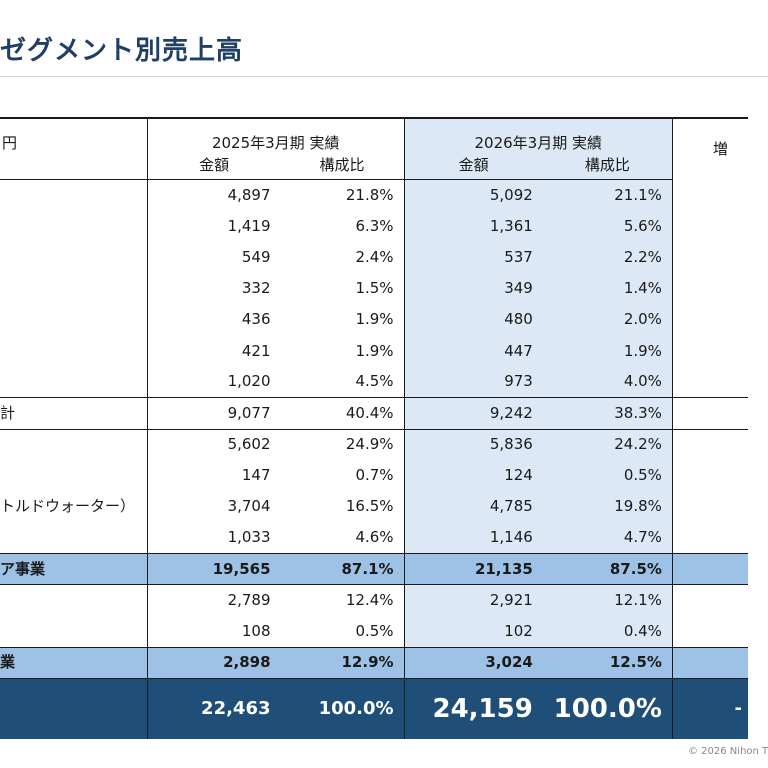  What do you see at coordinates (213, 445) in the screenshot?
I see `fy2025-amount: 5,602` at bounding box center [213, 445].